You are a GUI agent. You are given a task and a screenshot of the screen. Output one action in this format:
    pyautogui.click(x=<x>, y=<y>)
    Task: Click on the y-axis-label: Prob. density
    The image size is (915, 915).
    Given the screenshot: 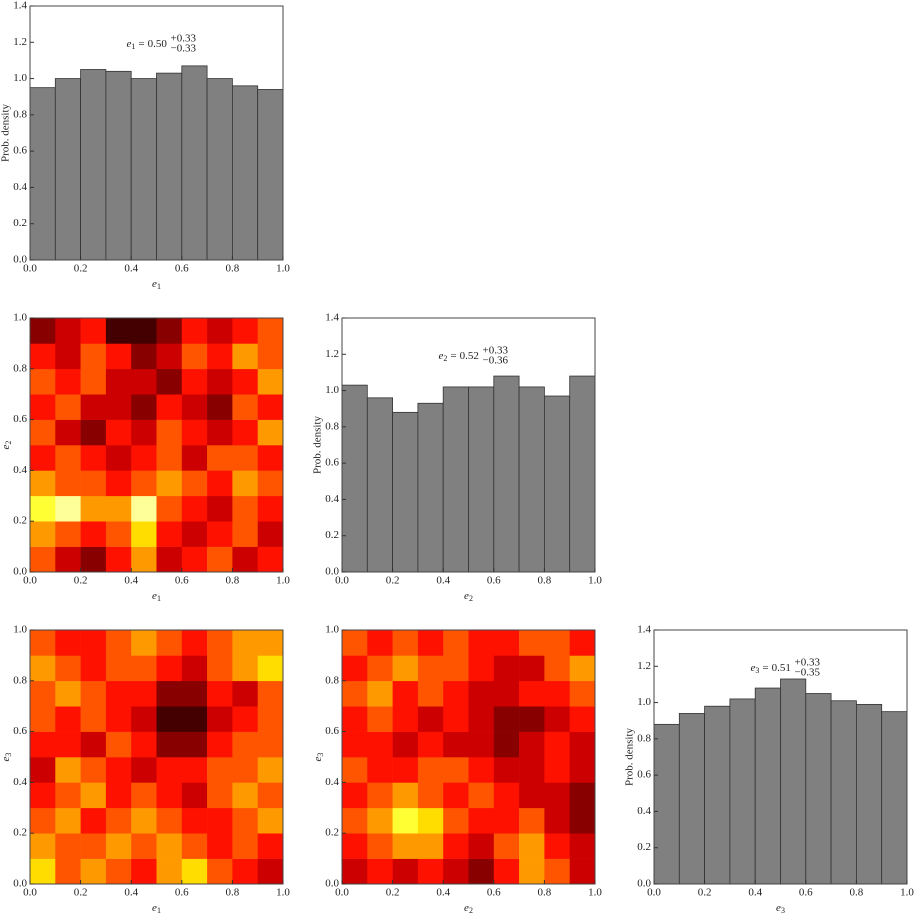 What is the action you would take?
    pyautogui.click(x=6, y=132)
    